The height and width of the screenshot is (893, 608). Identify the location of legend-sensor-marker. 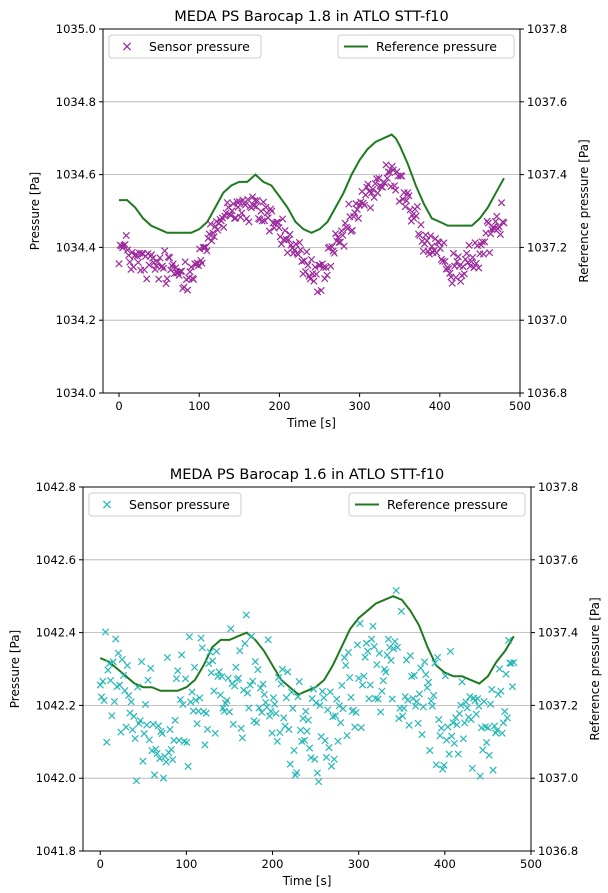
(127, 46).